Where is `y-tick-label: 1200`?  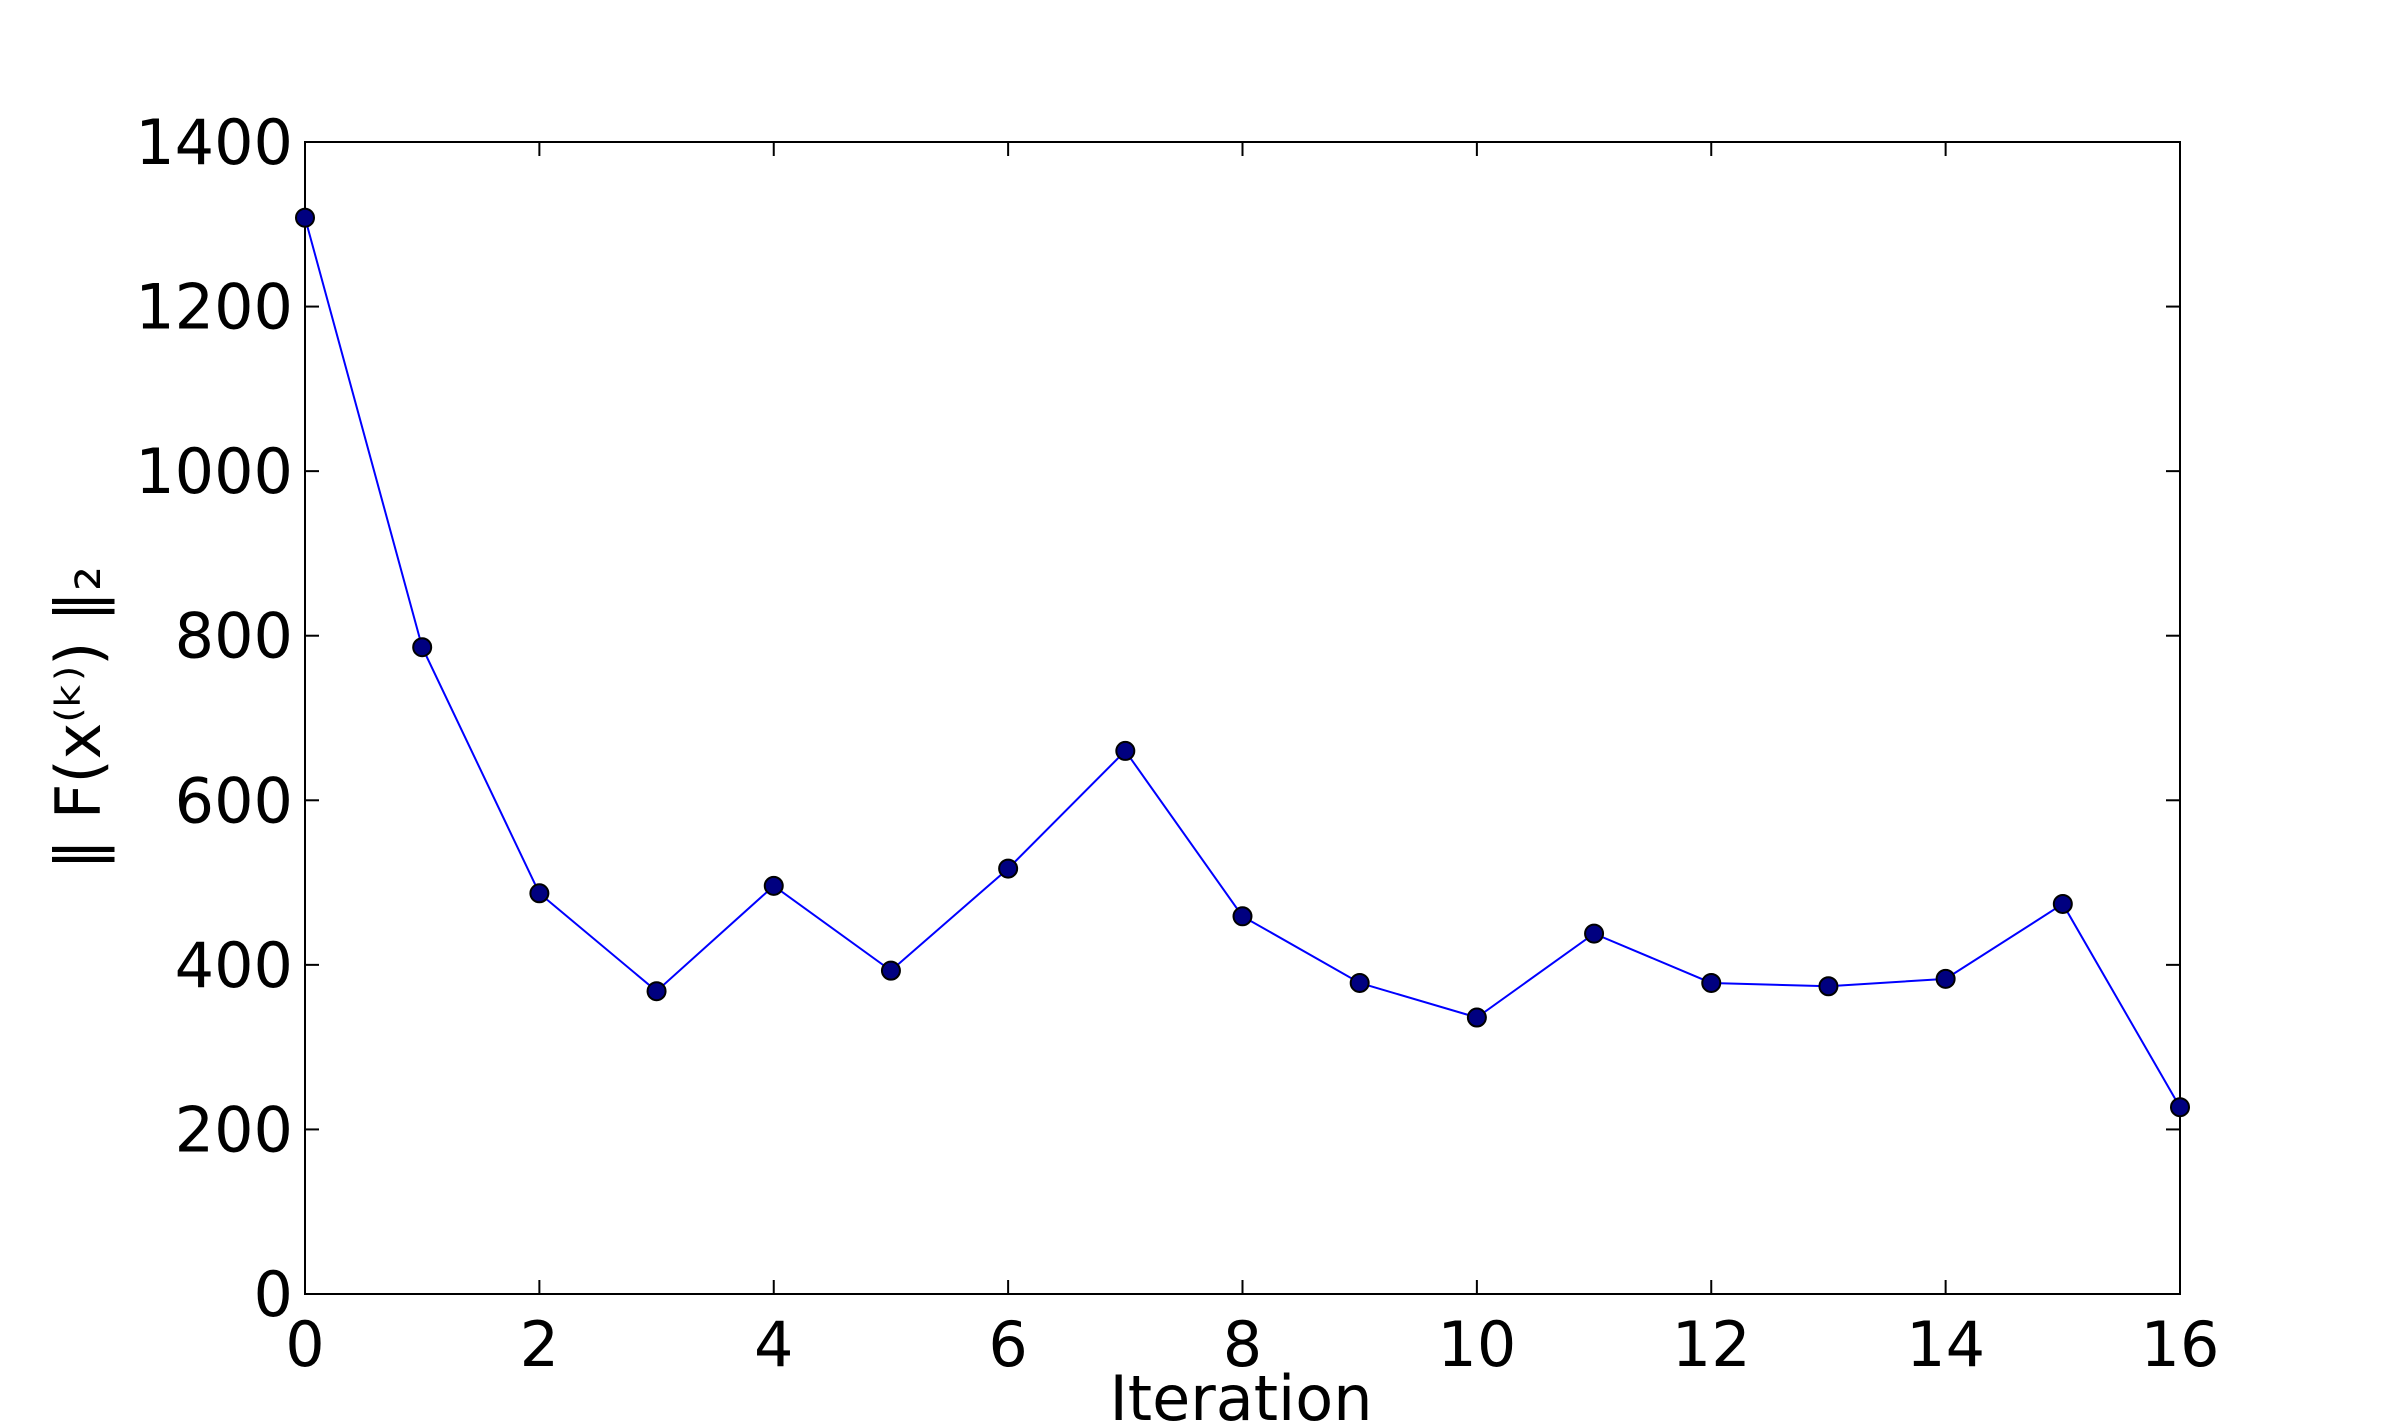
y-tick-label: 1200 is located at coordinates (214, 307).